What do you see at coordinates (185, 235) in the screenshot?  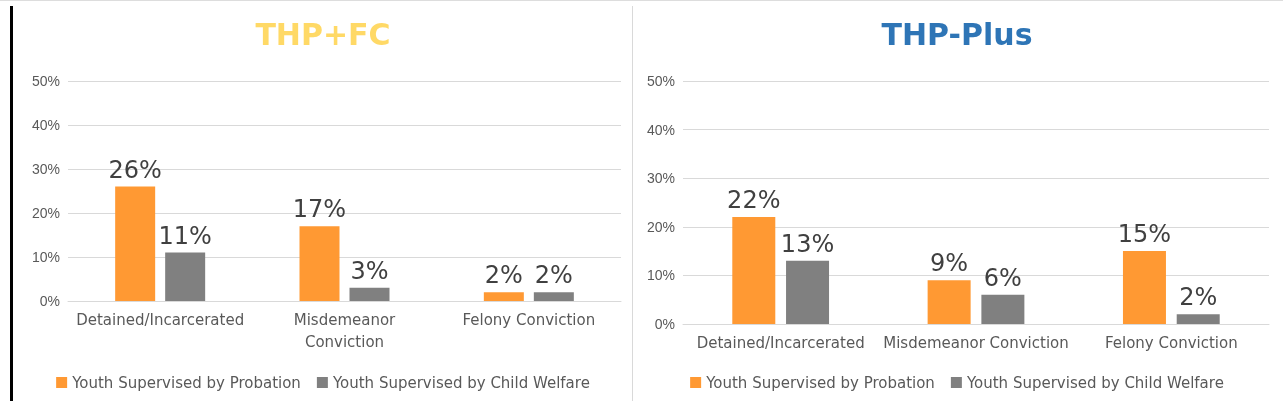 I see `data-label: 11%` at bounding box center [185, 235].